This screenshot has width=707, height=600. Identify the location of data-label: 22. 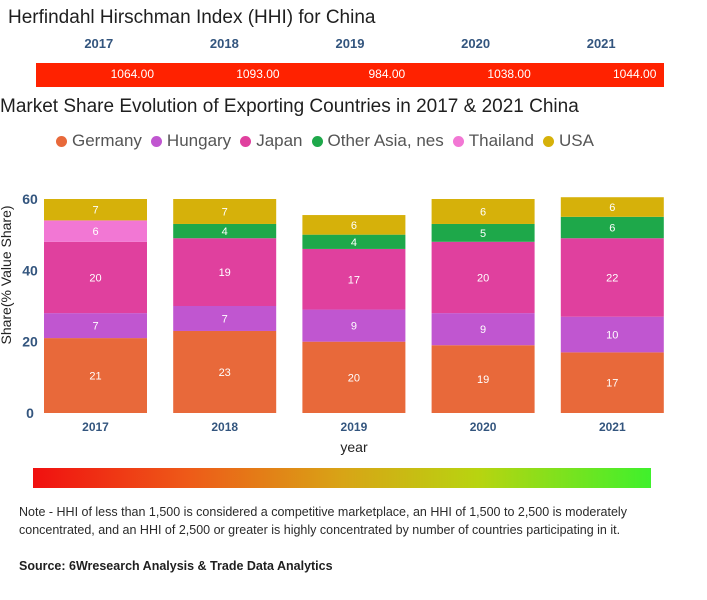
(612, 278).